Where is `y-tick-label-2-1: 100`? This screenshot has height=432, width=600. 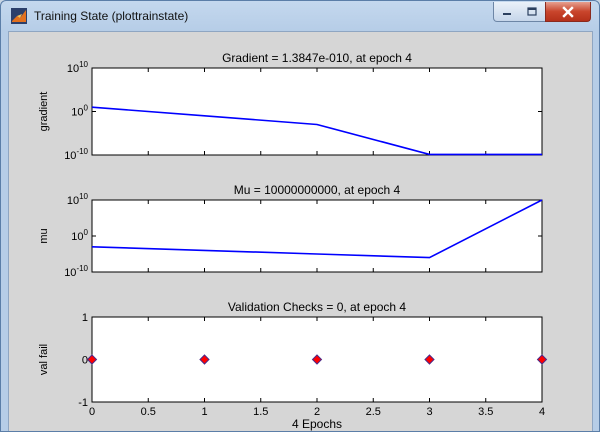 y-tick-label-2-1: 100 is located at coordinates (79, 235).